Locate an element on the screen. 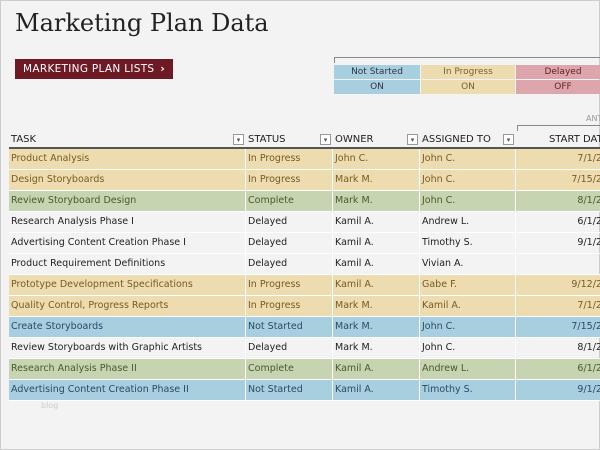 This screenshot has height=450, width=600. toggle-delayed: OFF is located at coordinates (558, 87).